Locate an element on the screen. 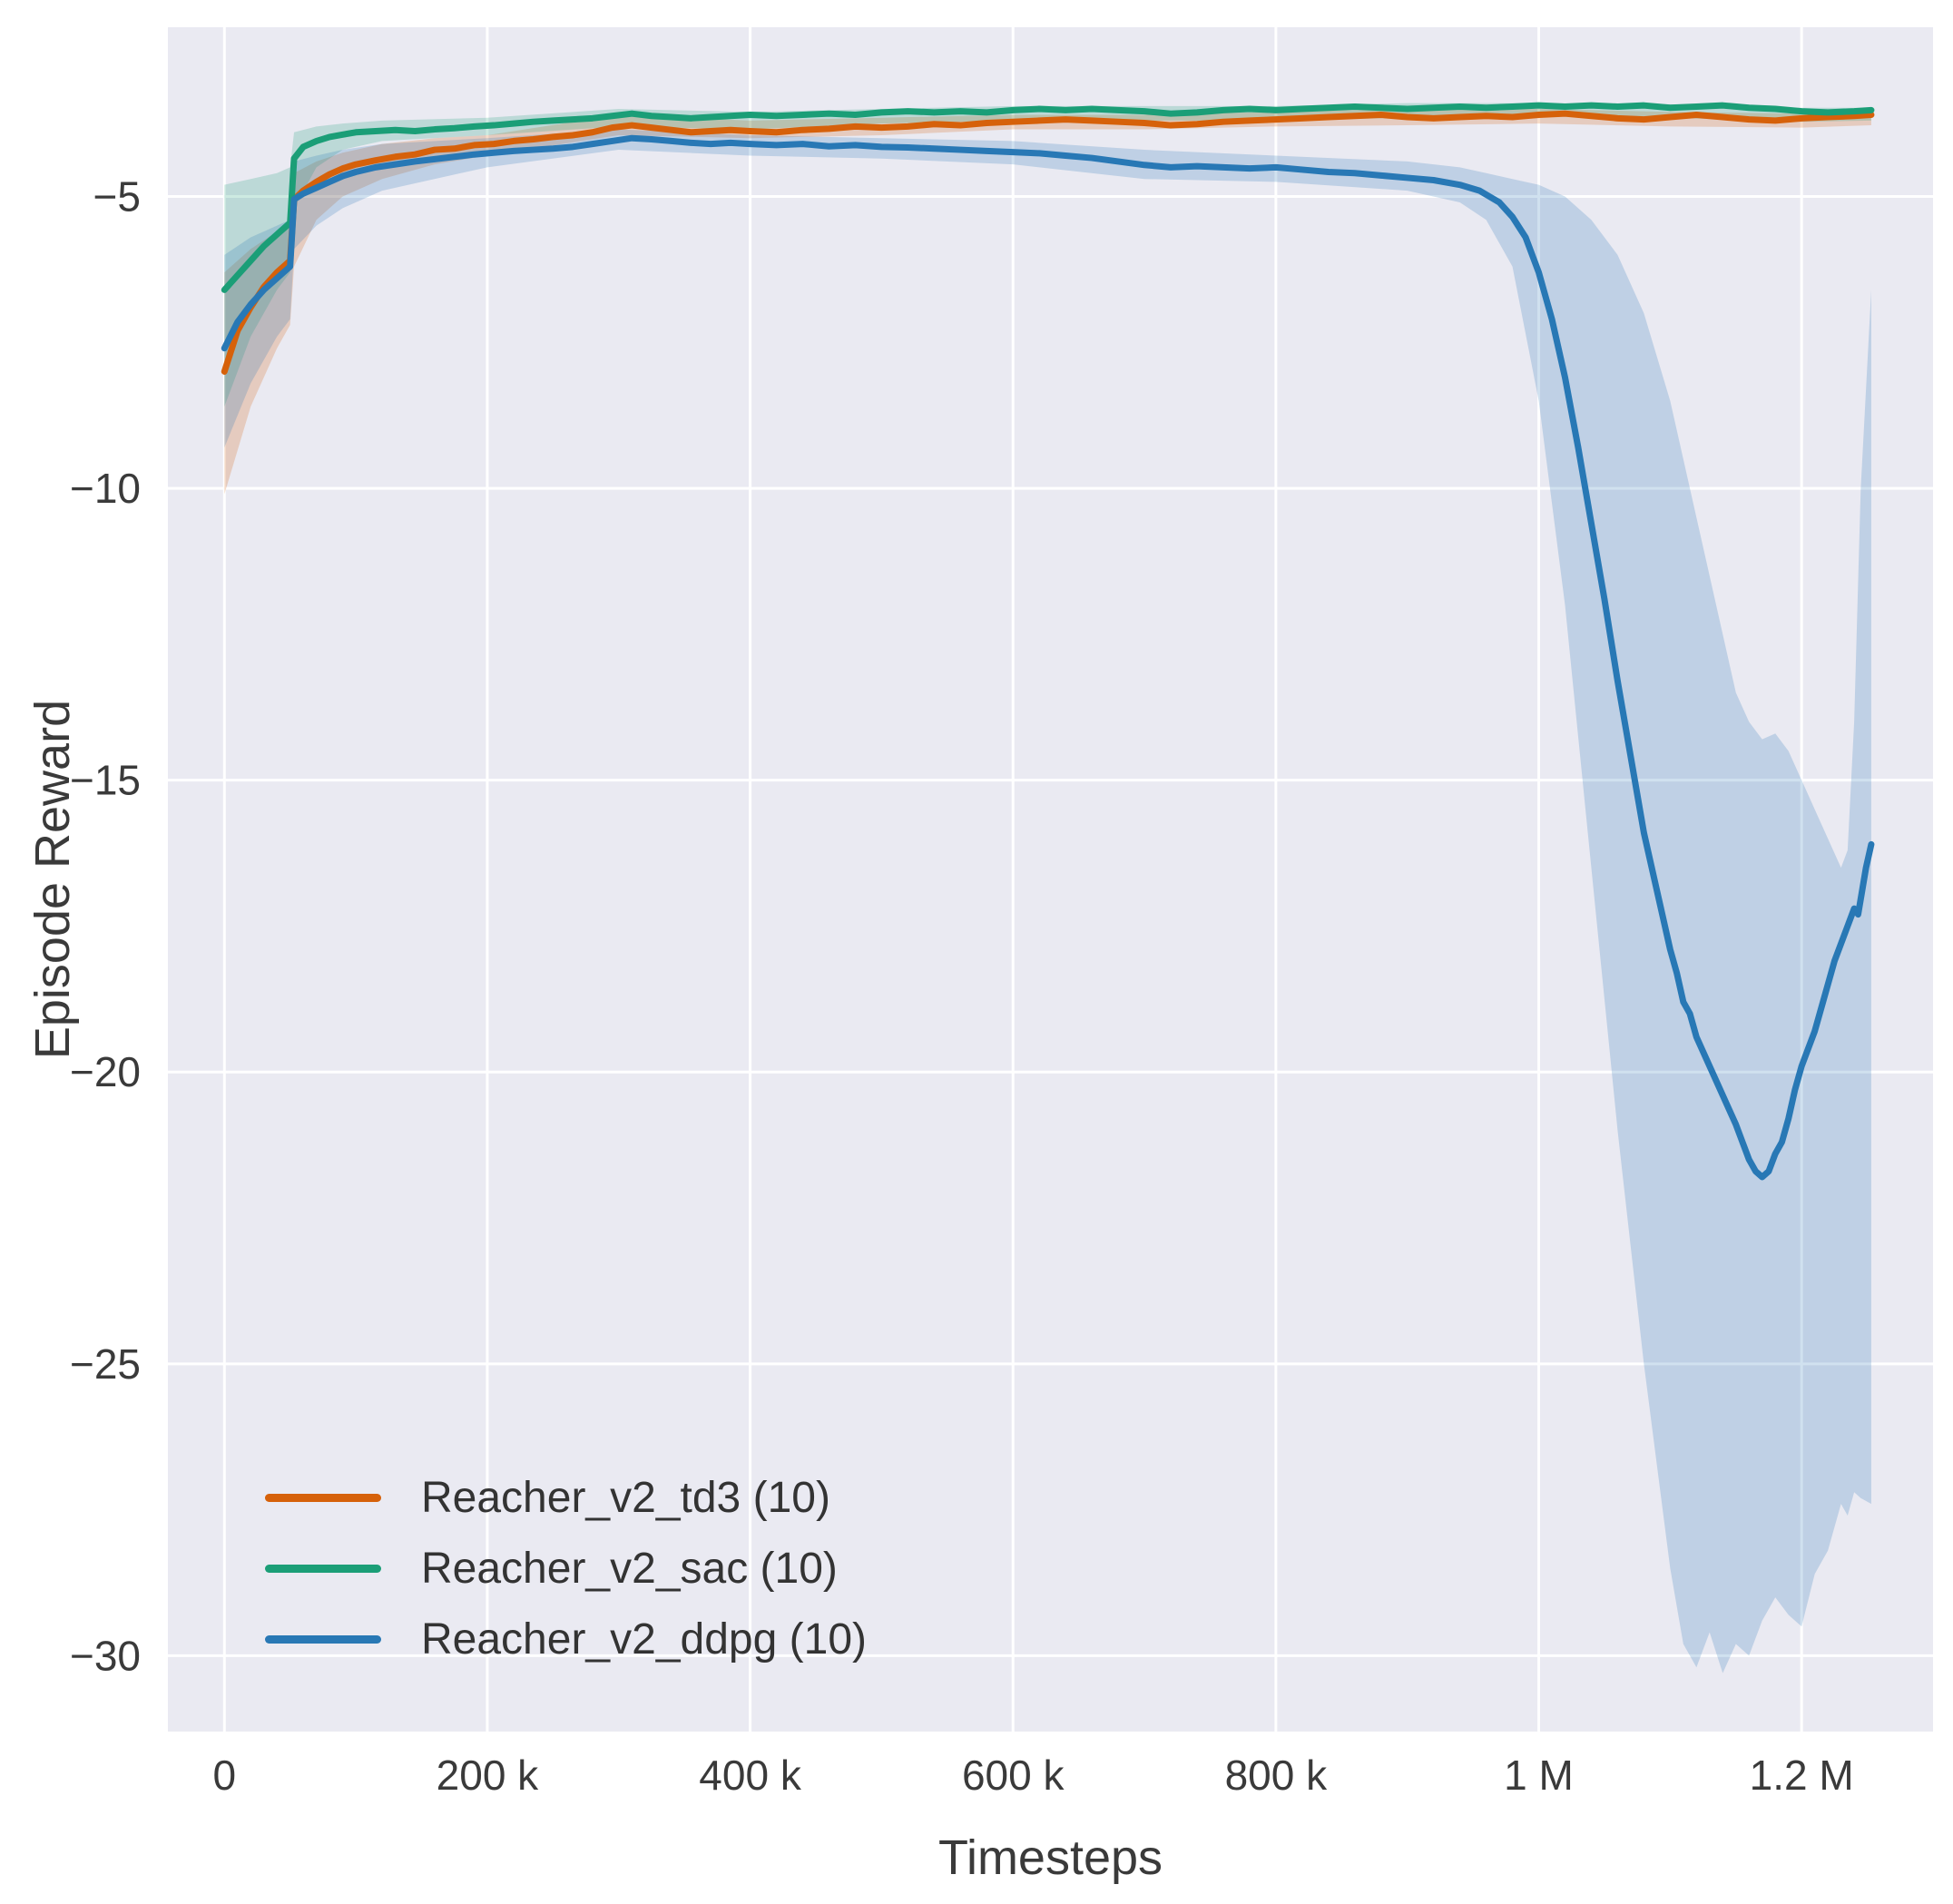 The width and height of the screenshot is (1953, 1904). line-Reacher_v2_sac (10) is located at coordinates (1048, 197).